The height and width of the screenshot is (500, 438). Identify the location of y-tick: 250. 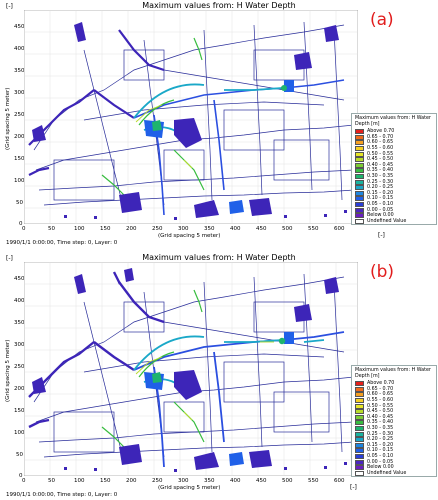
(19, 367).